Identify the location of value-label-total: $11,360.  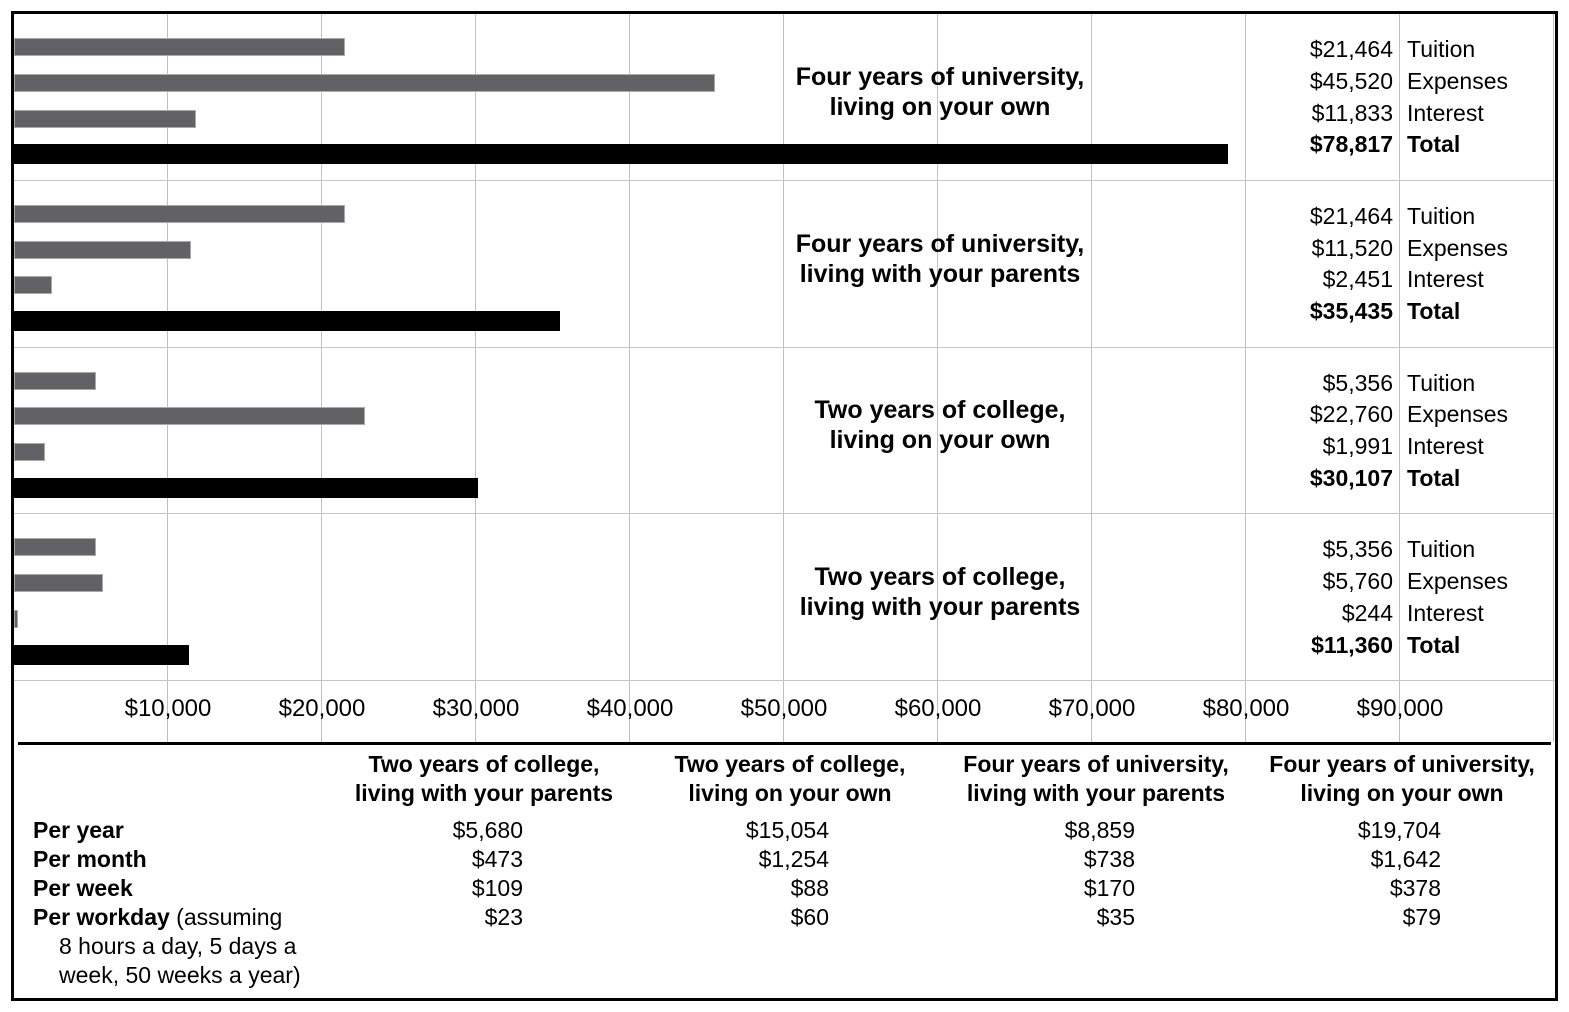
(1352, 644).